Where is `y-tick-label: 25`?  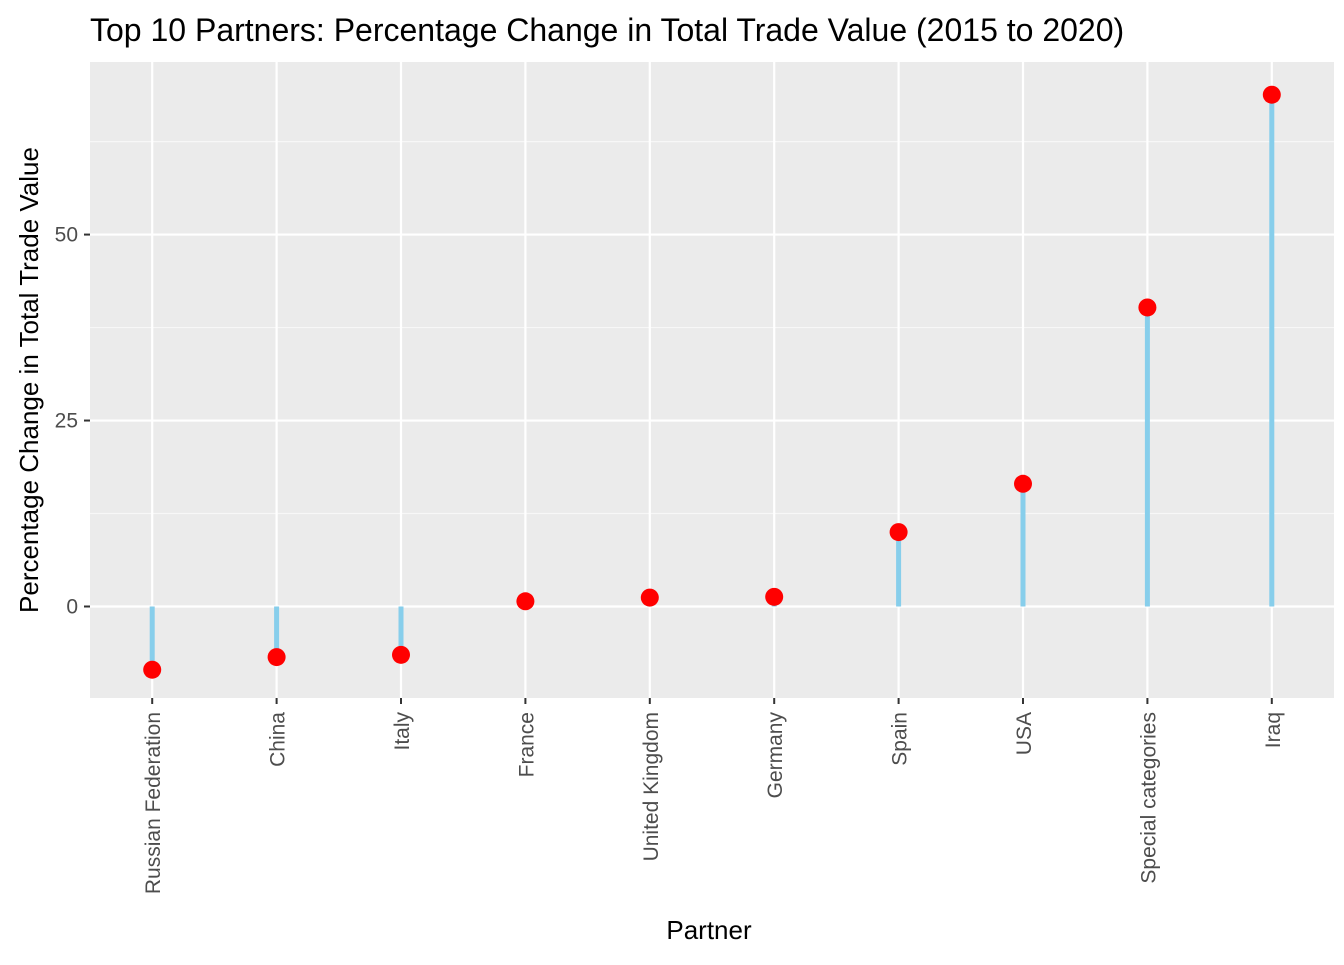
y-tick-label: 25 is located at coordinates (66, 421).